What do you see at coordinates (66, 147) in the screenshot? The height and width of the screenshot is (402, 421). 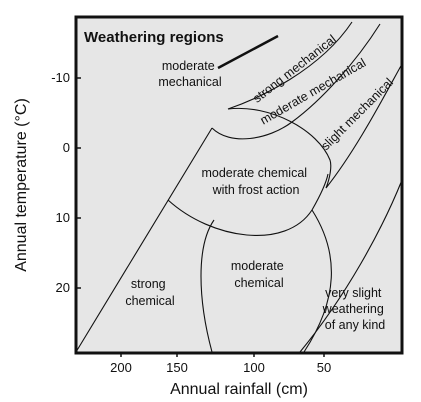 I see `y-tick-label-0: 0` at bounding box center [66, 147].